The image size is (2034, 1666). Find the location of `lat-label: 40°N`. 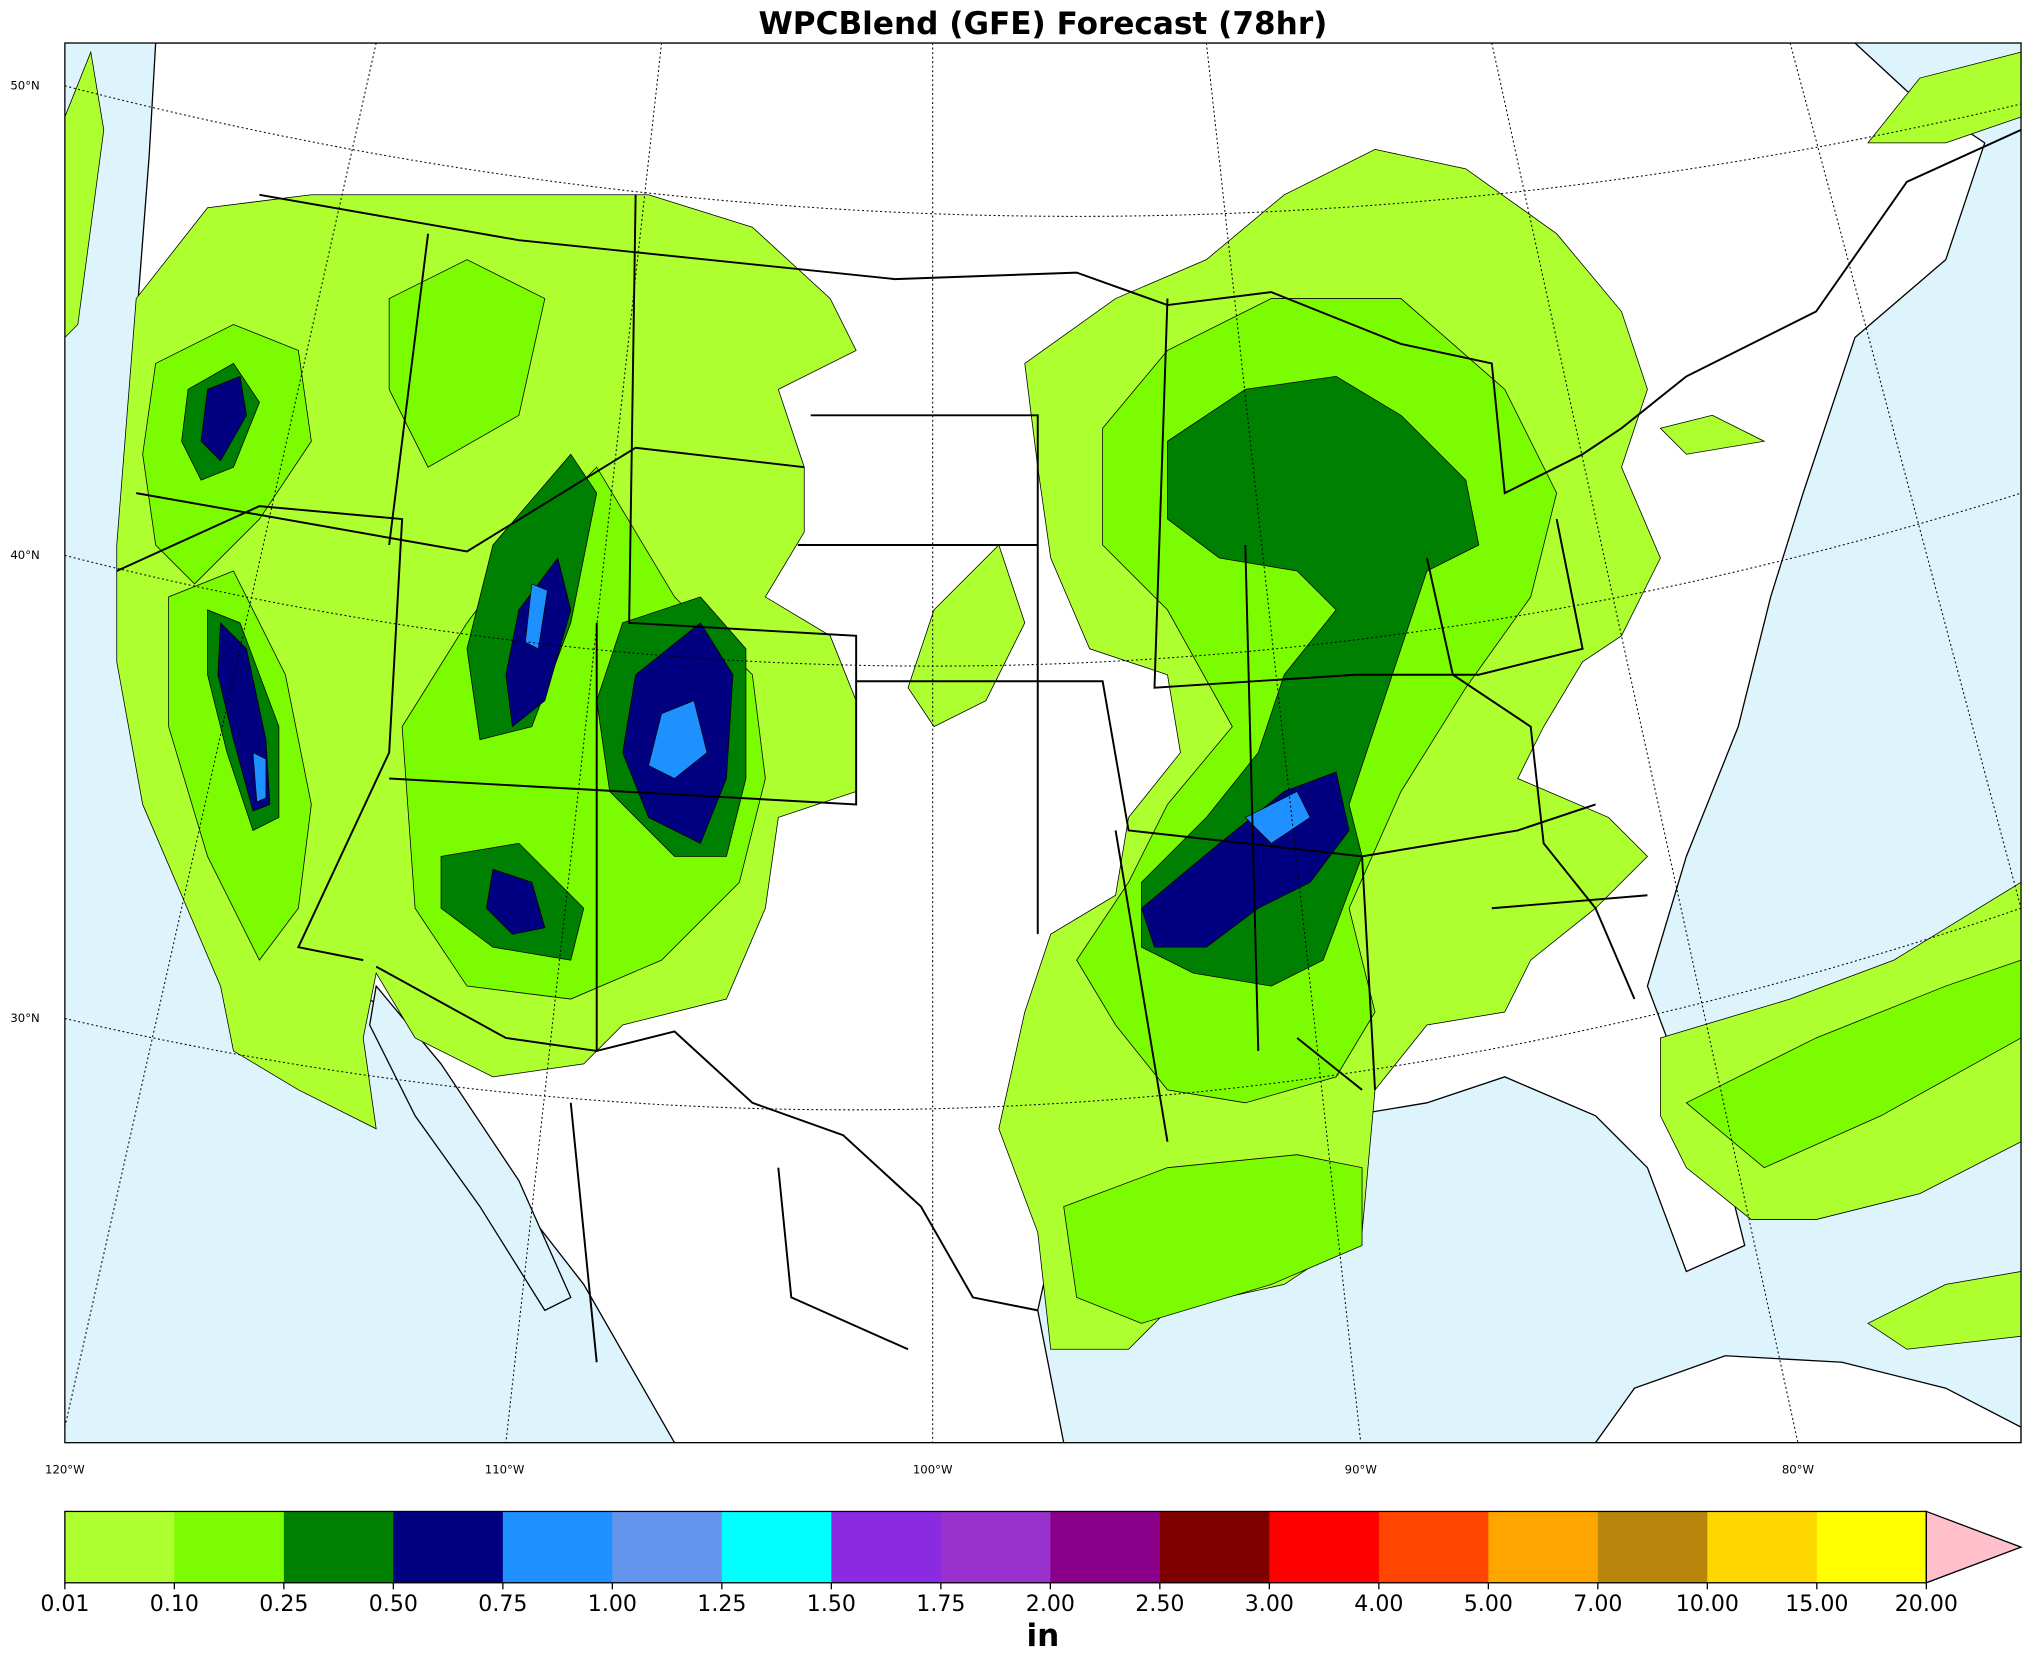

lat-label: 40°N is located at coordinates (24, 555).